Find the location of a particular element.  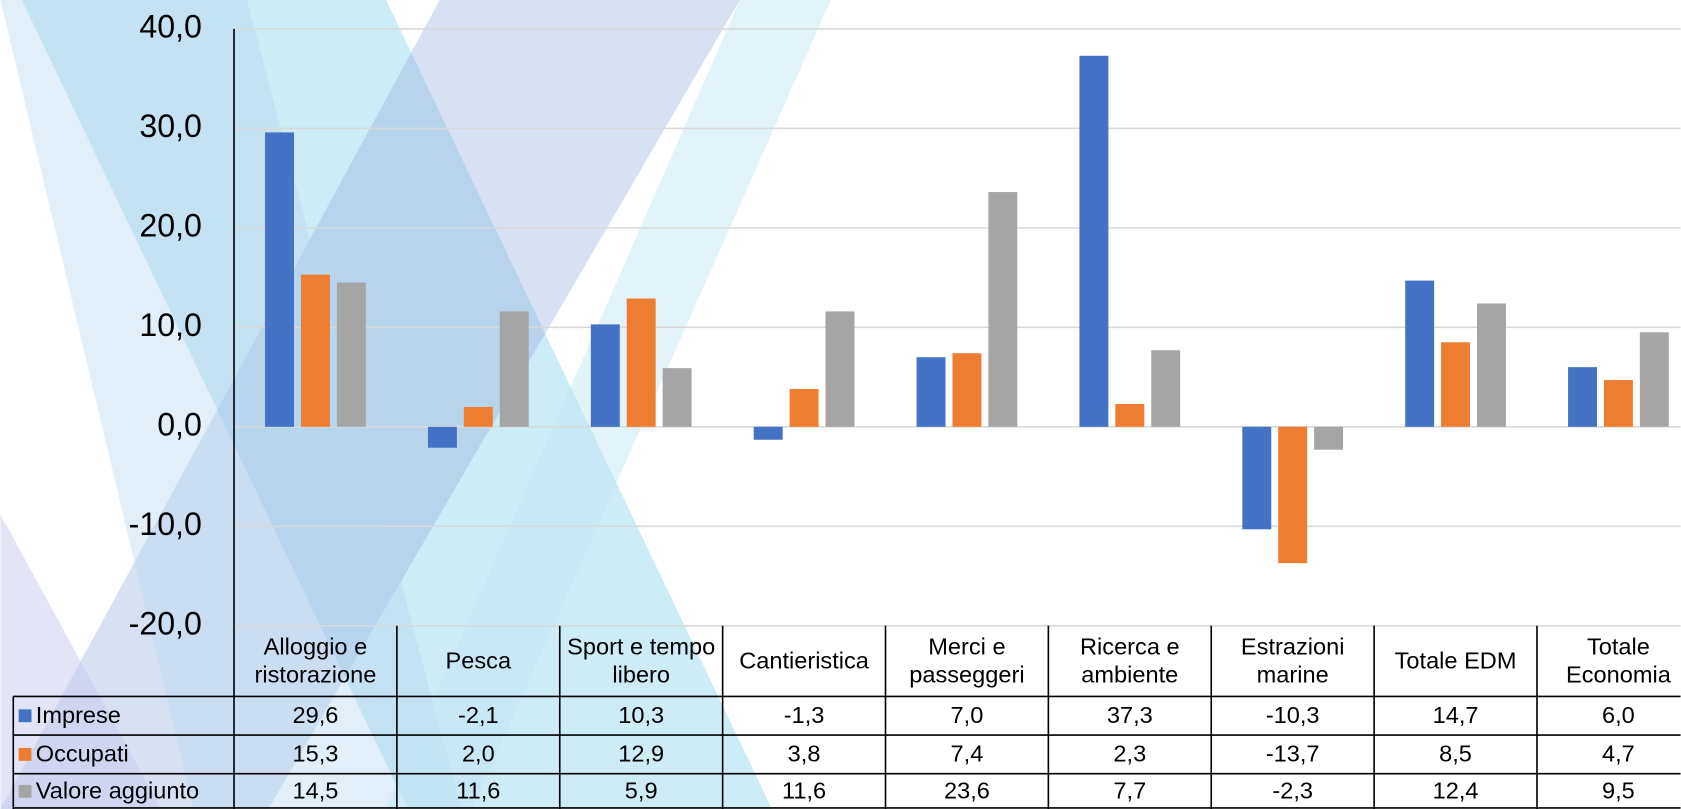

table-value: 9,5 is located at coordinates (1618, 791).